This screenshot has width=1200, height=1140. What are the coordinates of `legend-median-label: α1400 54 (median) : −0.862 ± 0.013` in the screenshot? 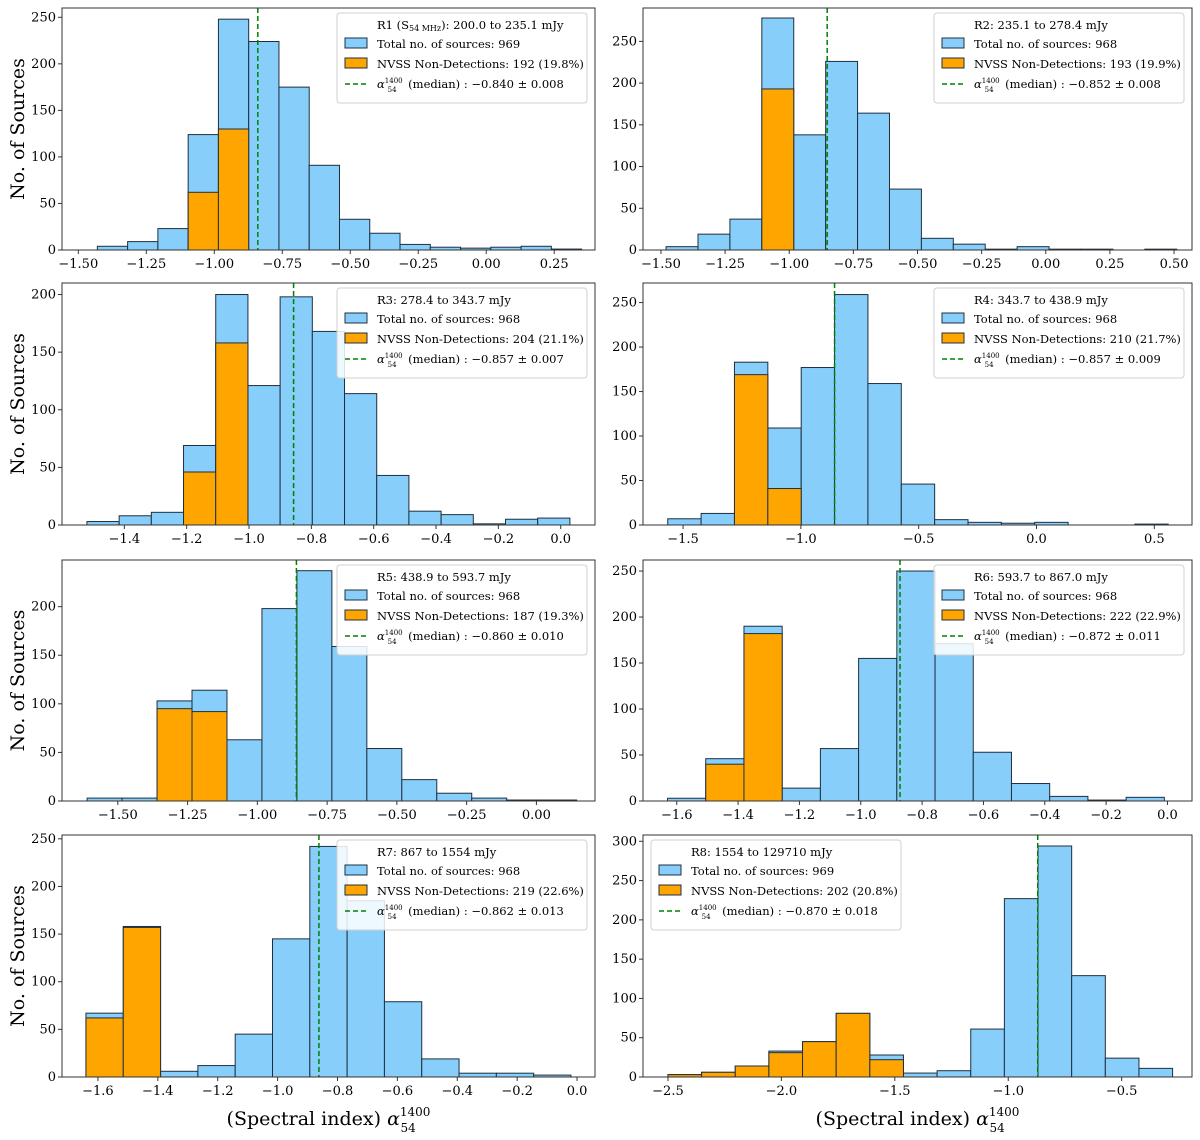 It's located at (470, 912).